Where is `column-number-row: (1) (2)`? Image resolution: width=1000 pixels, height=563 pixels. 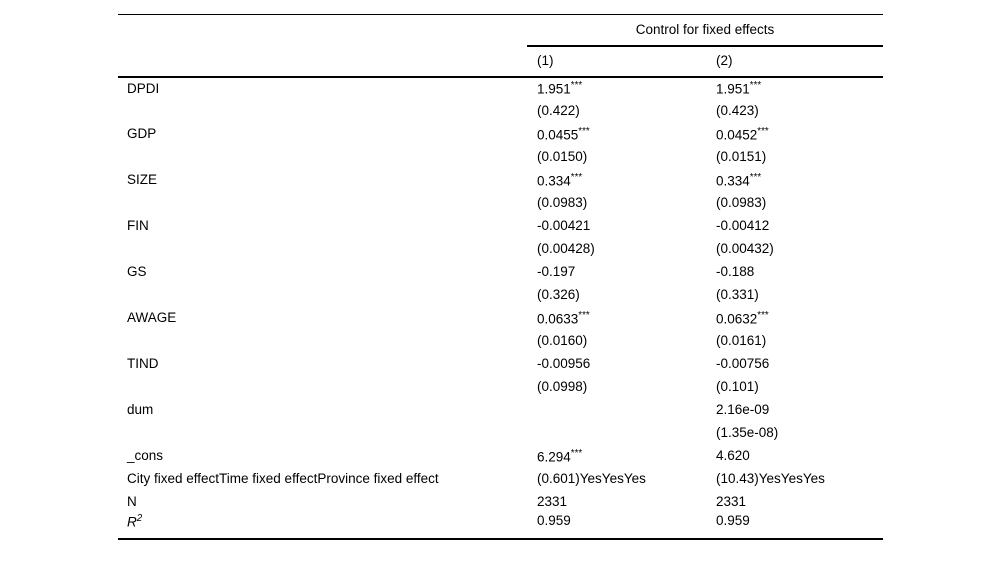 column-number-row: (1) (2) is located at coordinates (501, 61).